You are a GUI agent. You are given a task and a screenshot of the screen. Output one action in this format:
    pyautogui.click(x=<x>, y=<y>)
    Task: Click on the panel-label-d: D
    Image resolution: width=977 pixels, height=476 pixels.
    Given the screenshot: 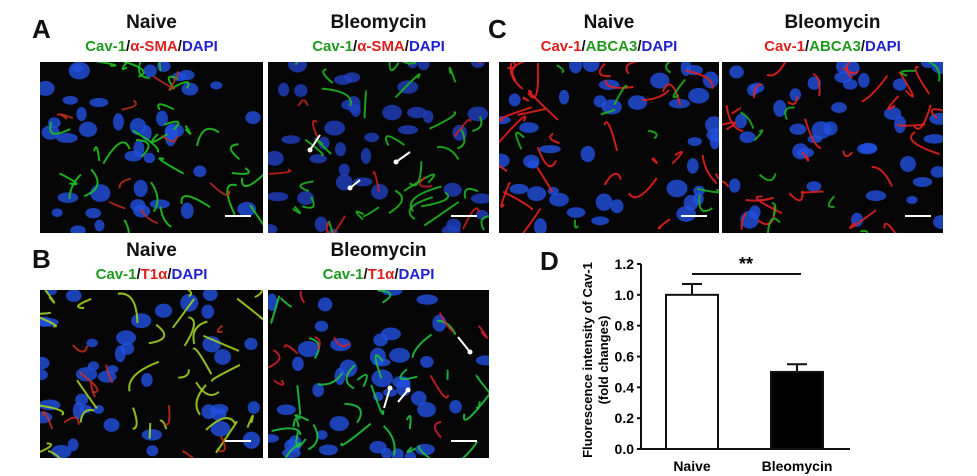 What is the action you would take?
    pyautogui.click(x=549, y=261)
    